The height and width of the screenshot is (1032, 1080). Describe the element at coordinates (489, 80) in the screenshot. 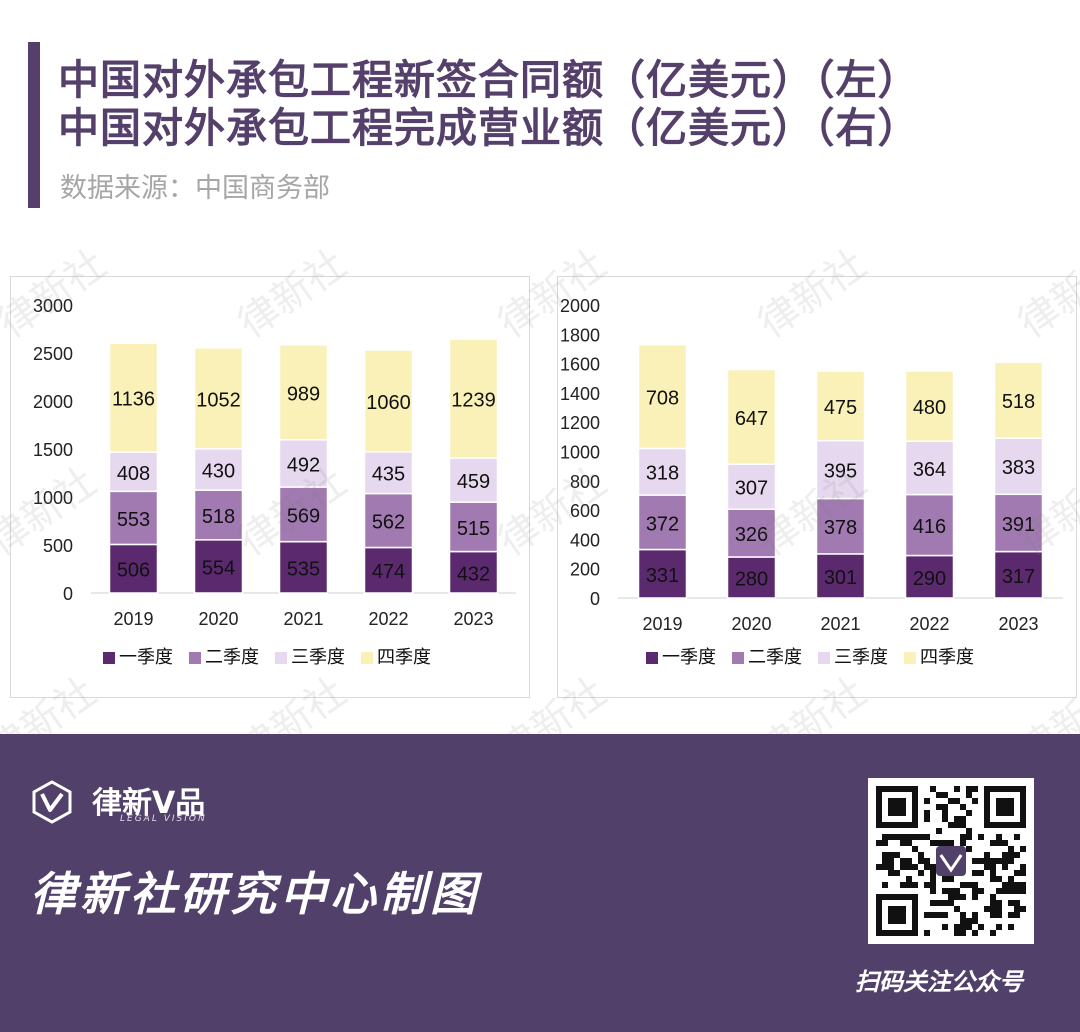

I see `chart-title-left: 中国对外承包工程新签合同额（亿美元）（左）` at that location.